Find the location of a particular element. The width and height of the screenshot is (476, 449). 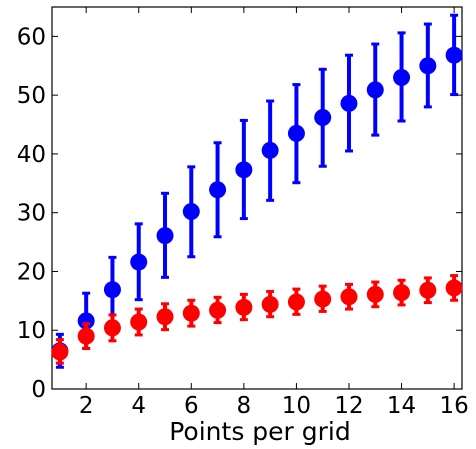

x-tick-label: 10 is located at coordinates (296, 406).